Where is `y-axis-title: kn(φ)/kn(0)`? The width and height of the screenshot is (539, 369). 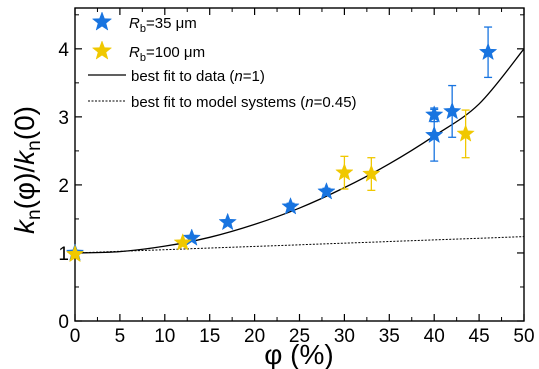 y-axis-title: kn(φ)/kn(0) is located at coordinates (27, 170).